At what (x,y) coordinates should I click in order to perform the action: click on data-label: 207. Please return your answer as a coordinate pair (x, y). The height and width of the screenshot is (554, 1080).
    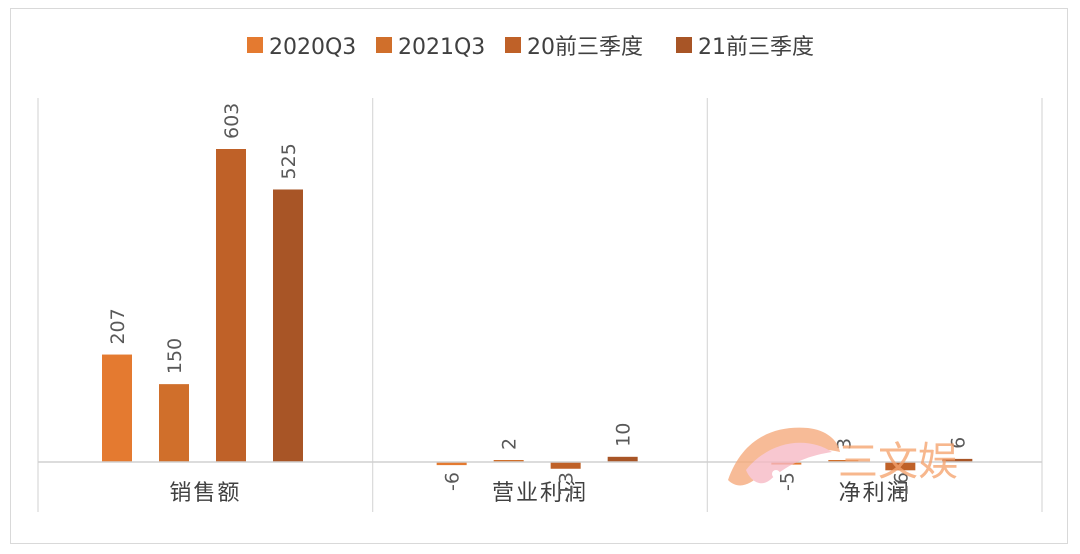
    Looking at the image, I should click on (118, 326).